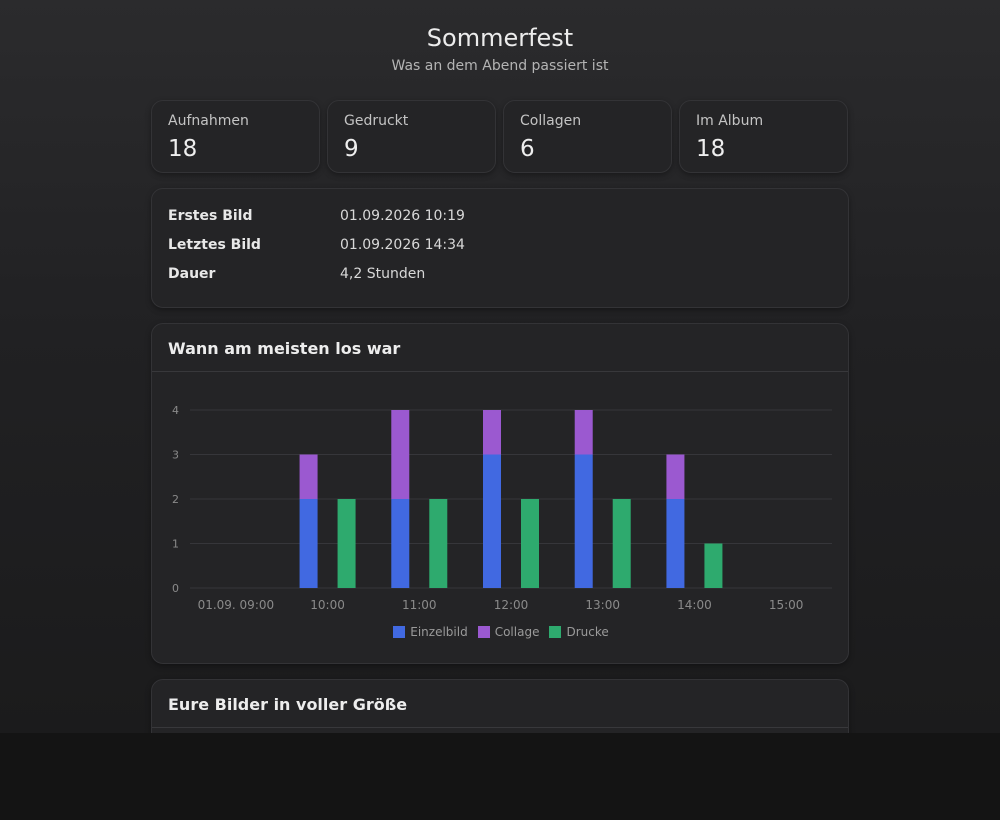 This screenshot has width=1000, height=820. I want to click on page-header: Sommerfest Was an dem Abend passiert ist, so click(500, 48).